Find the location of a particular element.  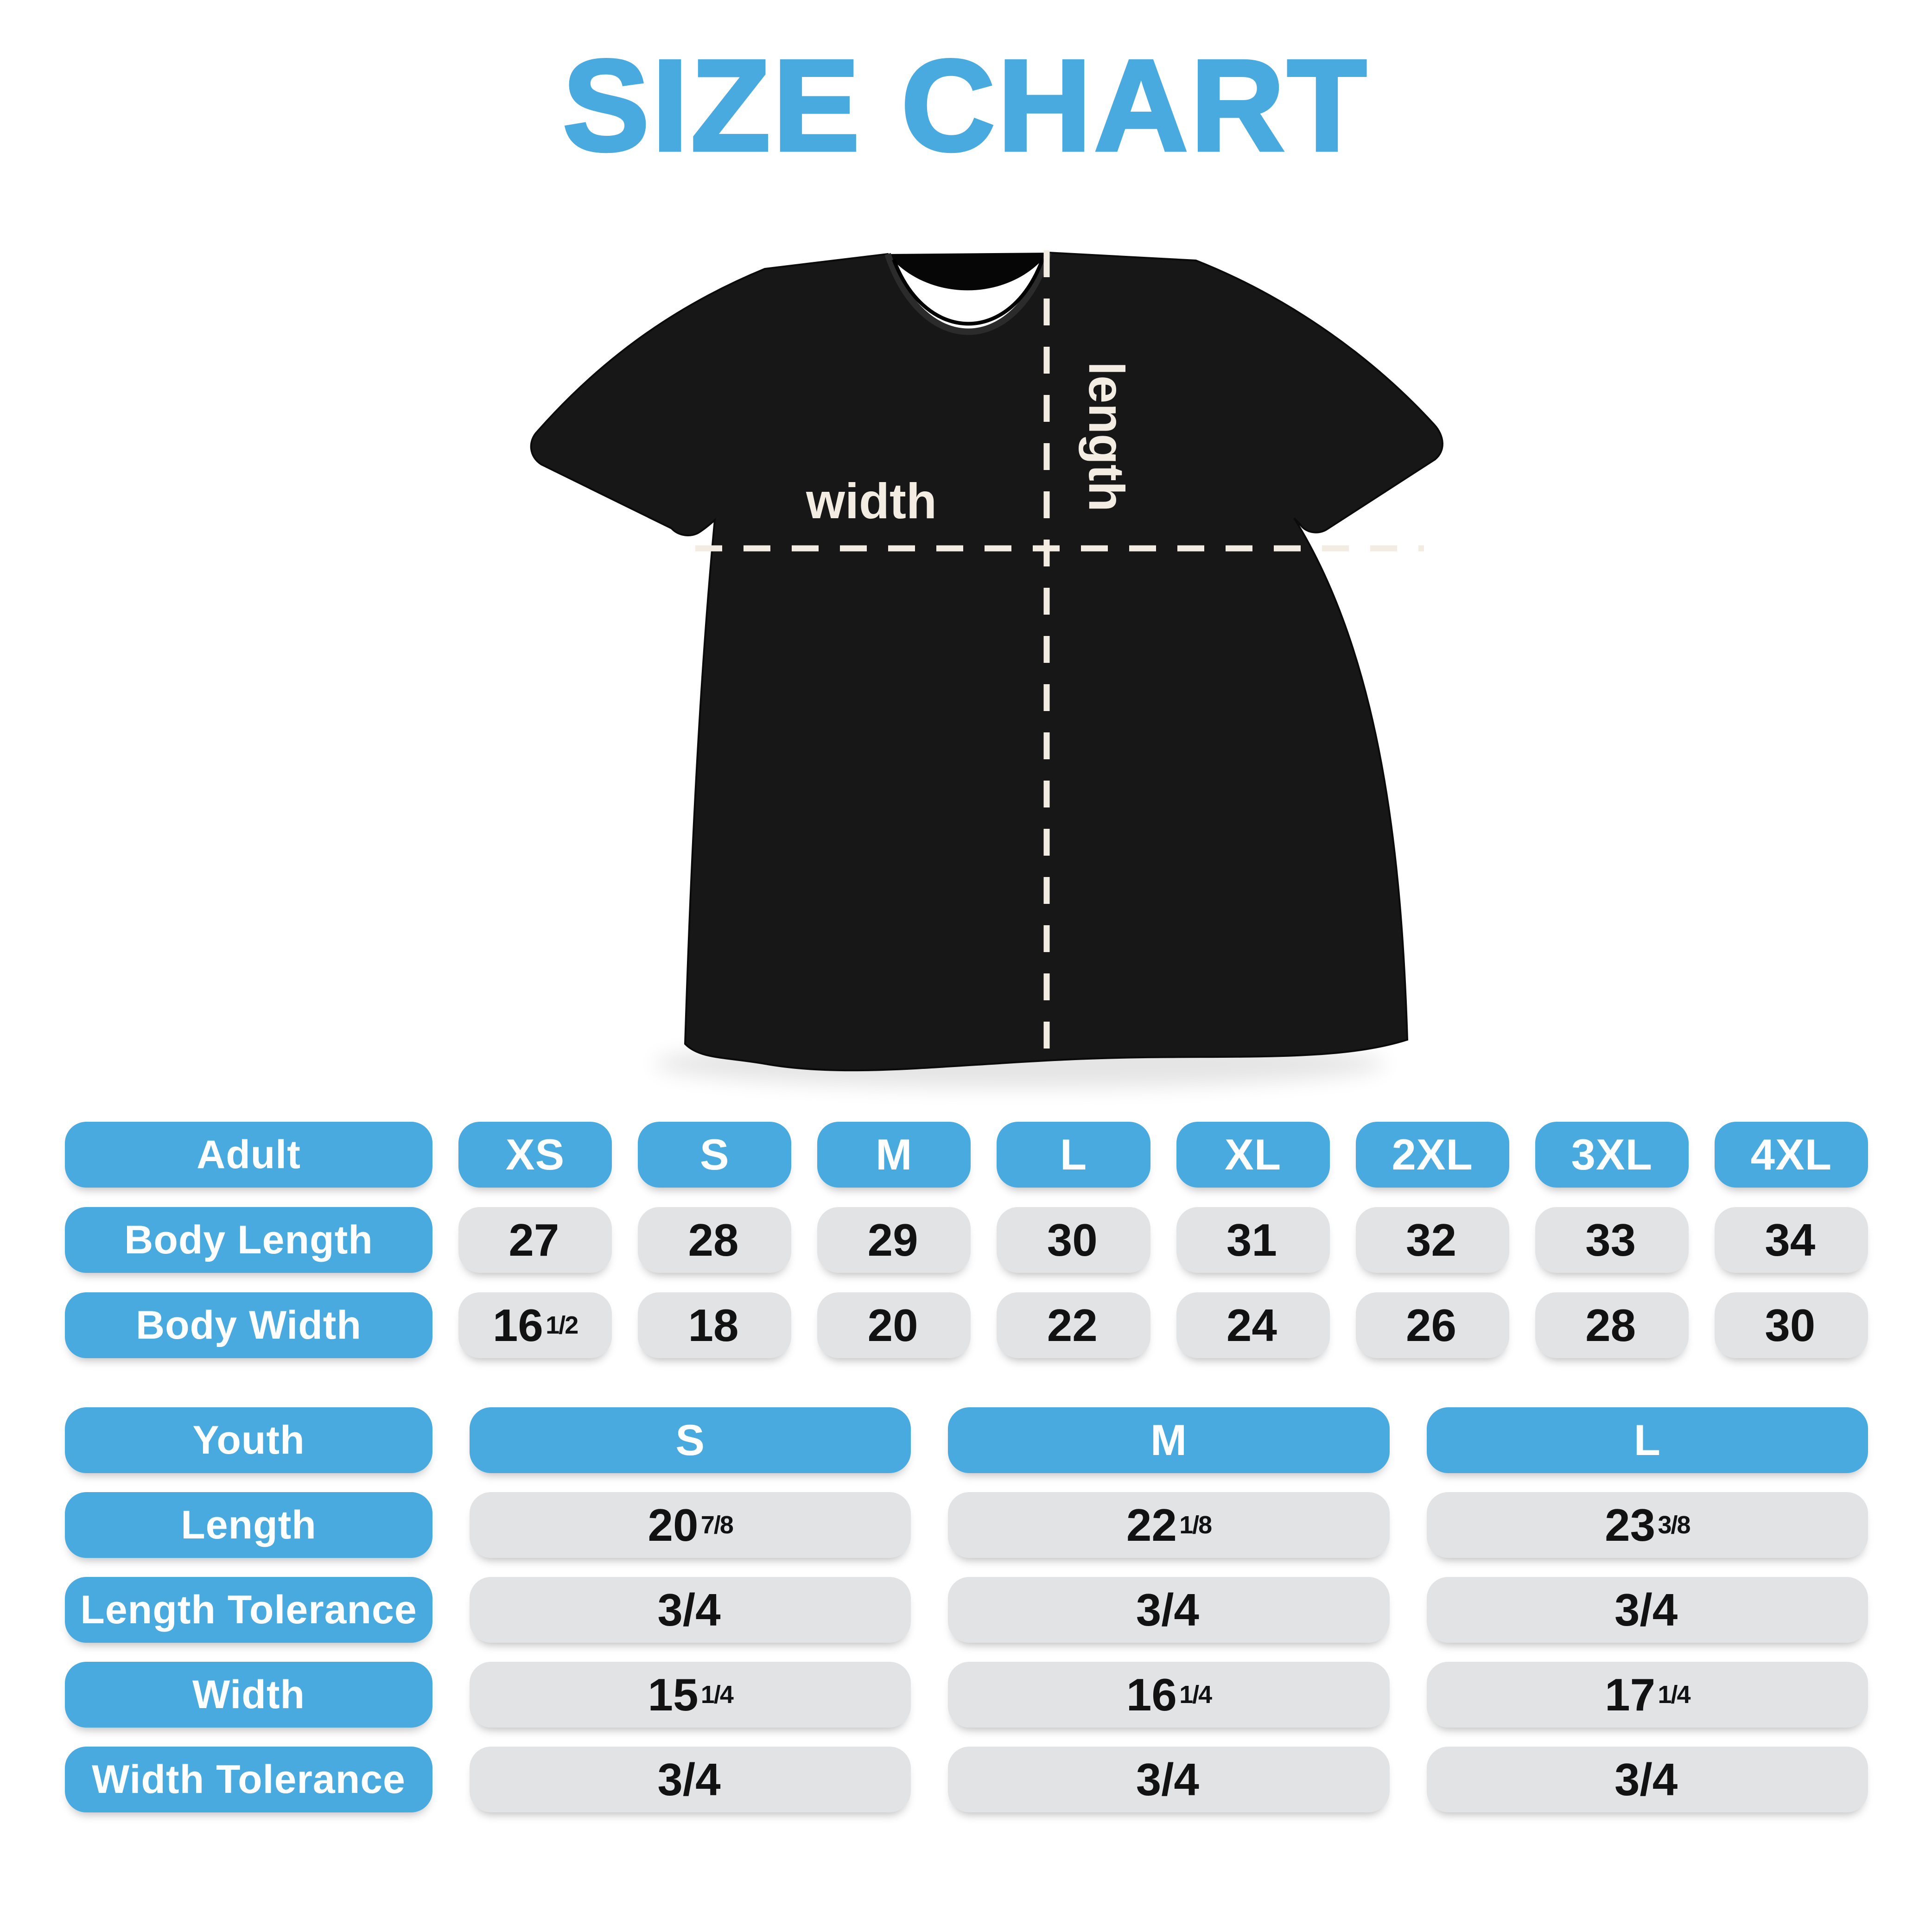

adult-table-title: Adult is located at coordinates (249, 1155).